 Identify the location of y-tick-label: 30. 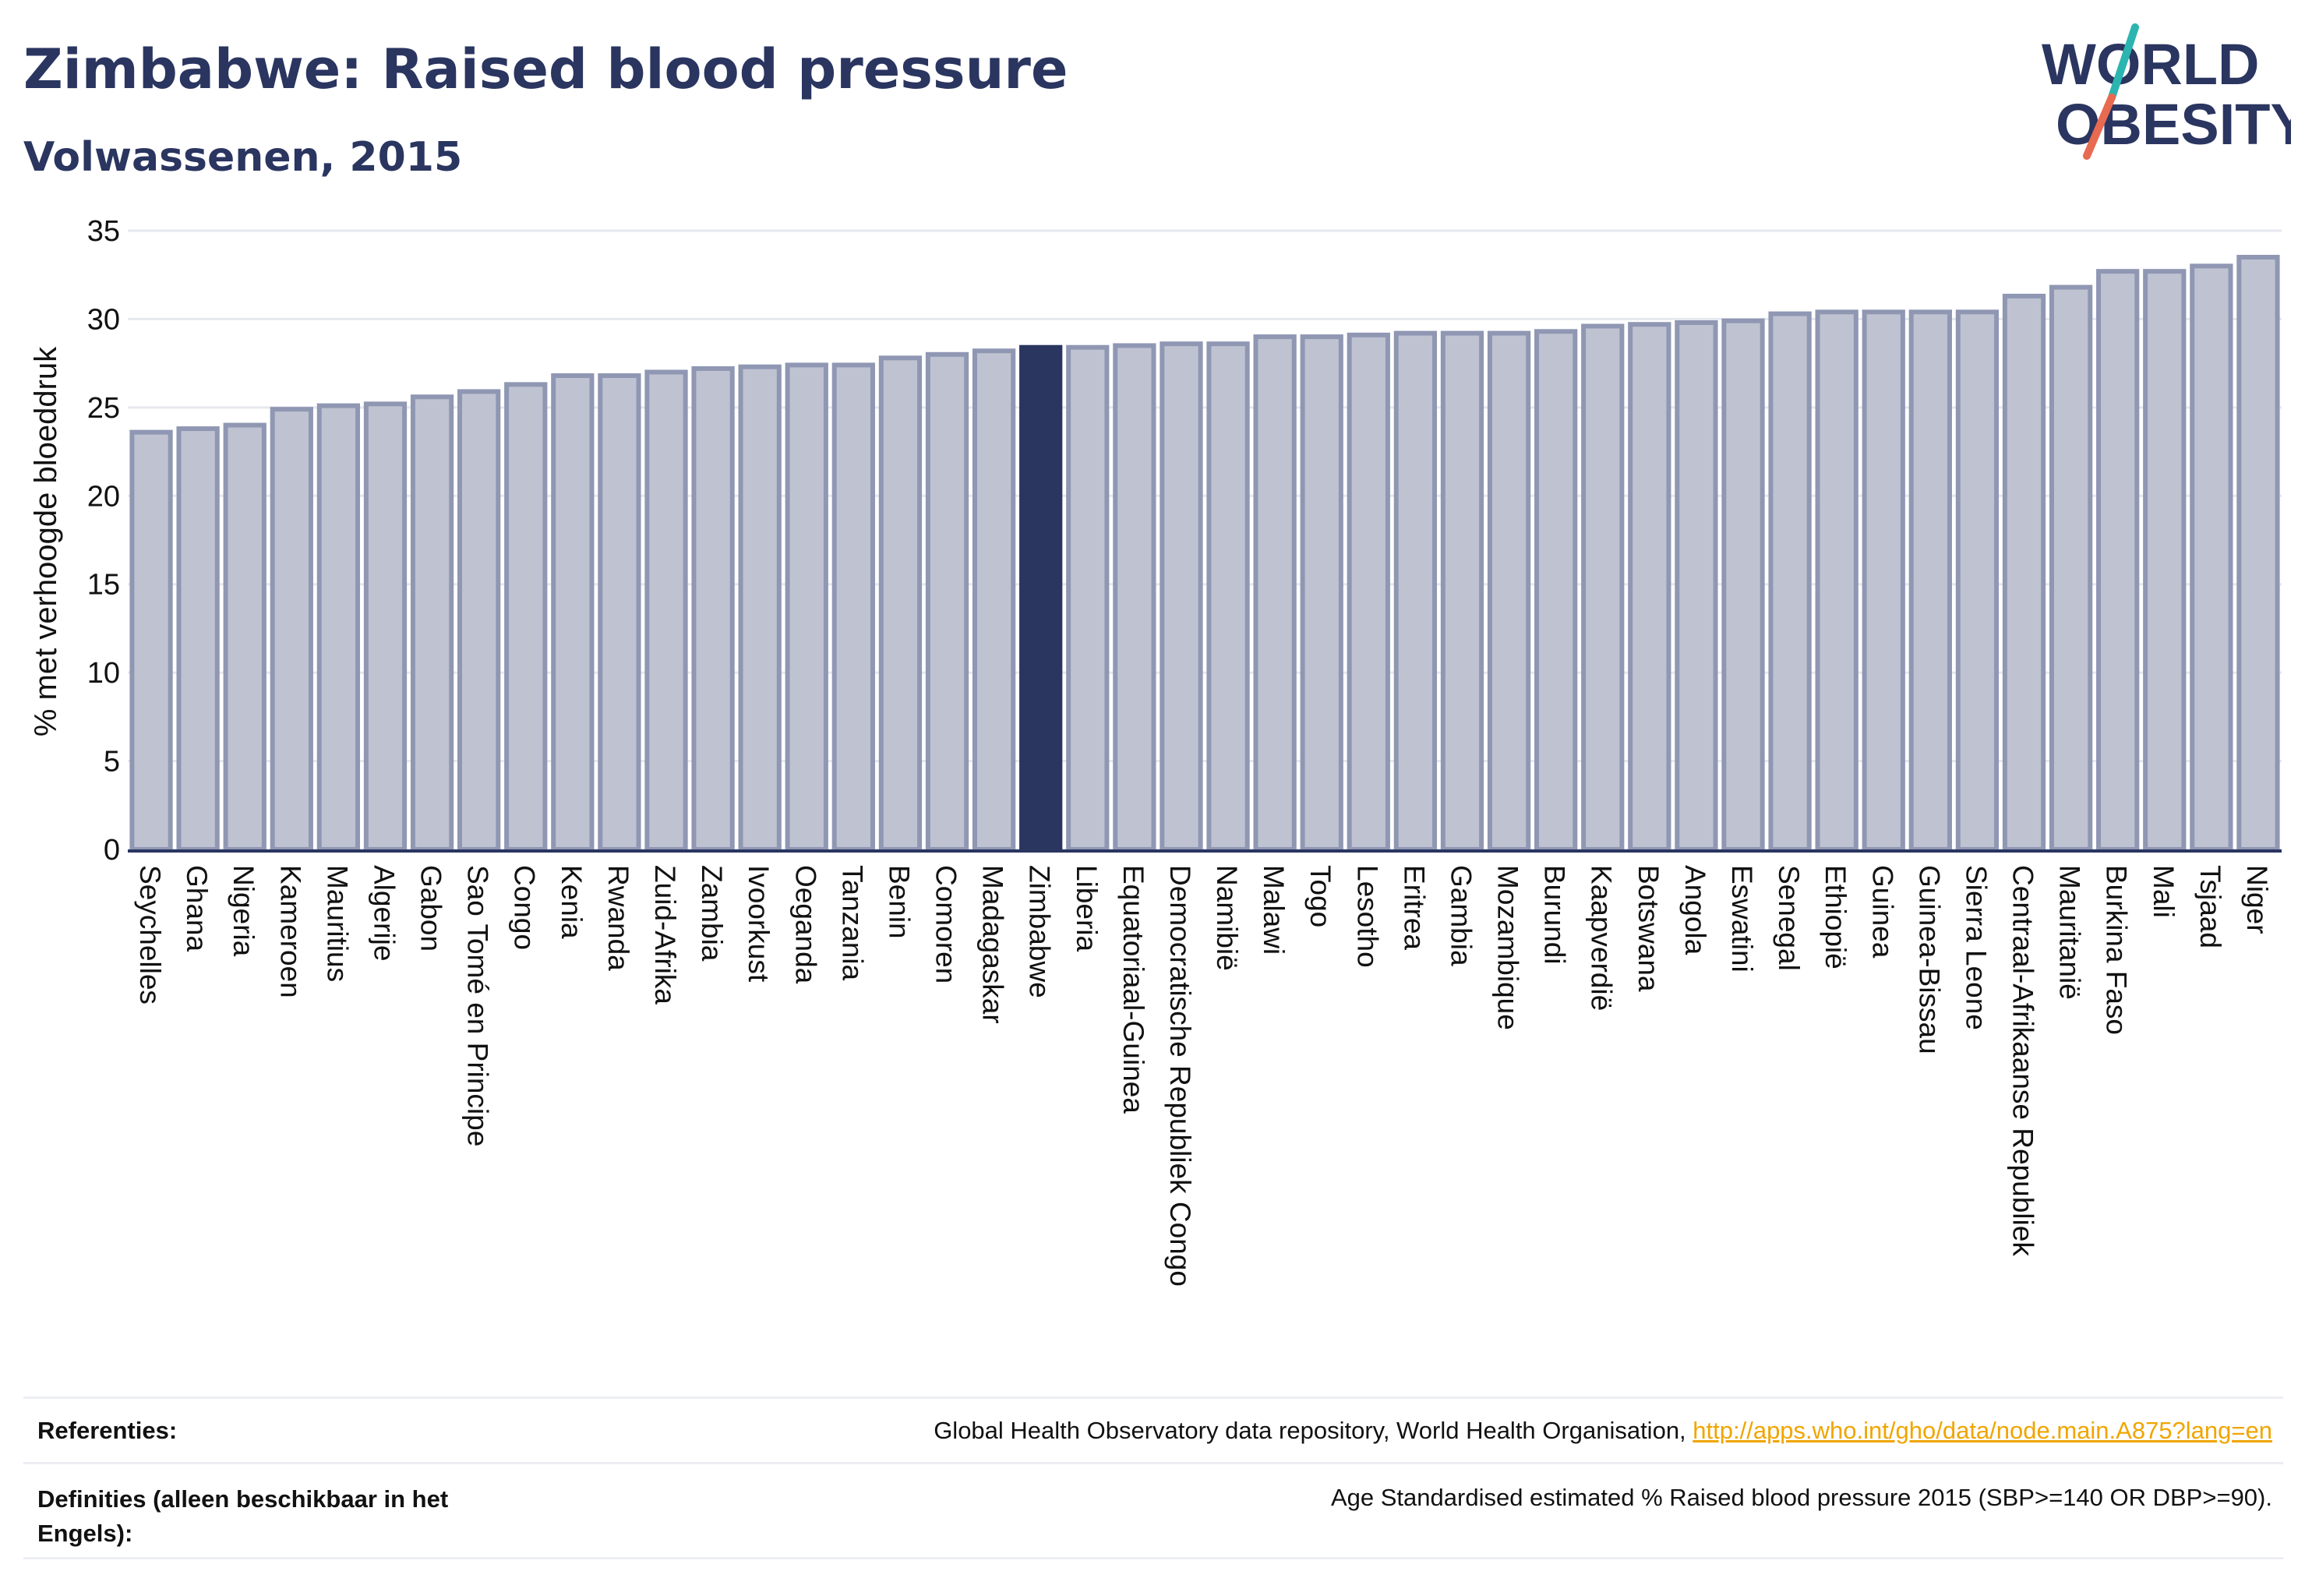
(103, 319).